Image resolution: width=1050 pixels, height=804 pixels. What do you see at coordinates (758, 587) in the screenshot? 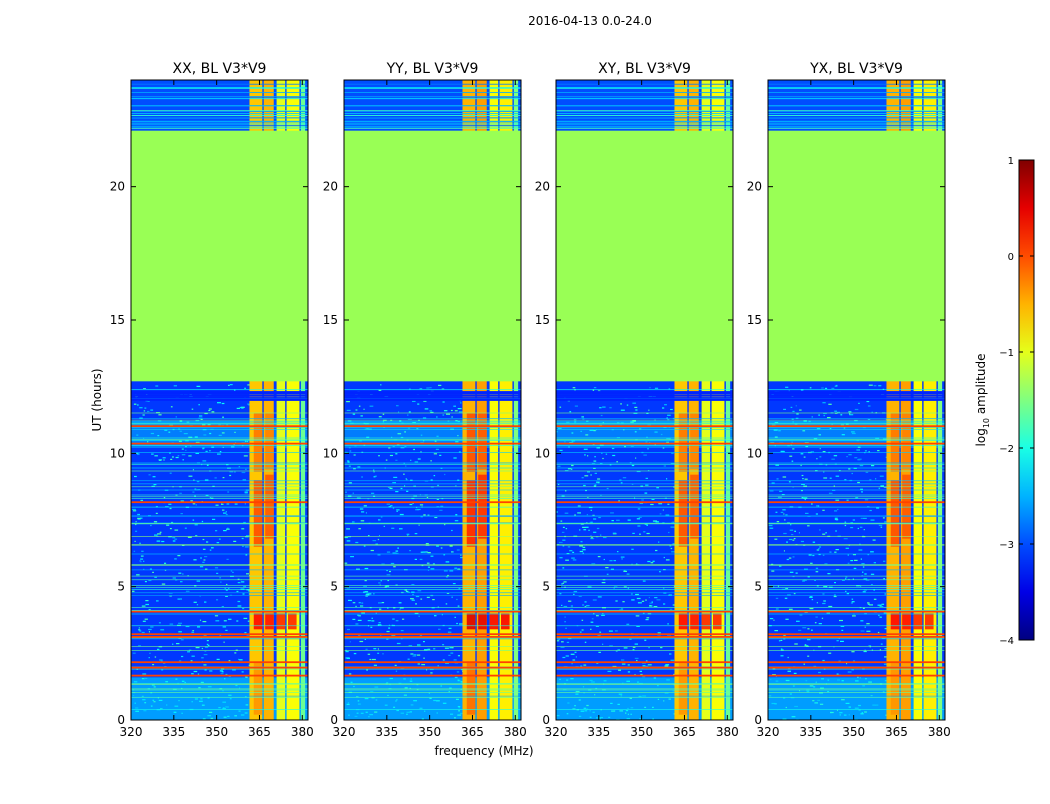
I see `y-tick-label: 5` at bounding box center [758, 587].